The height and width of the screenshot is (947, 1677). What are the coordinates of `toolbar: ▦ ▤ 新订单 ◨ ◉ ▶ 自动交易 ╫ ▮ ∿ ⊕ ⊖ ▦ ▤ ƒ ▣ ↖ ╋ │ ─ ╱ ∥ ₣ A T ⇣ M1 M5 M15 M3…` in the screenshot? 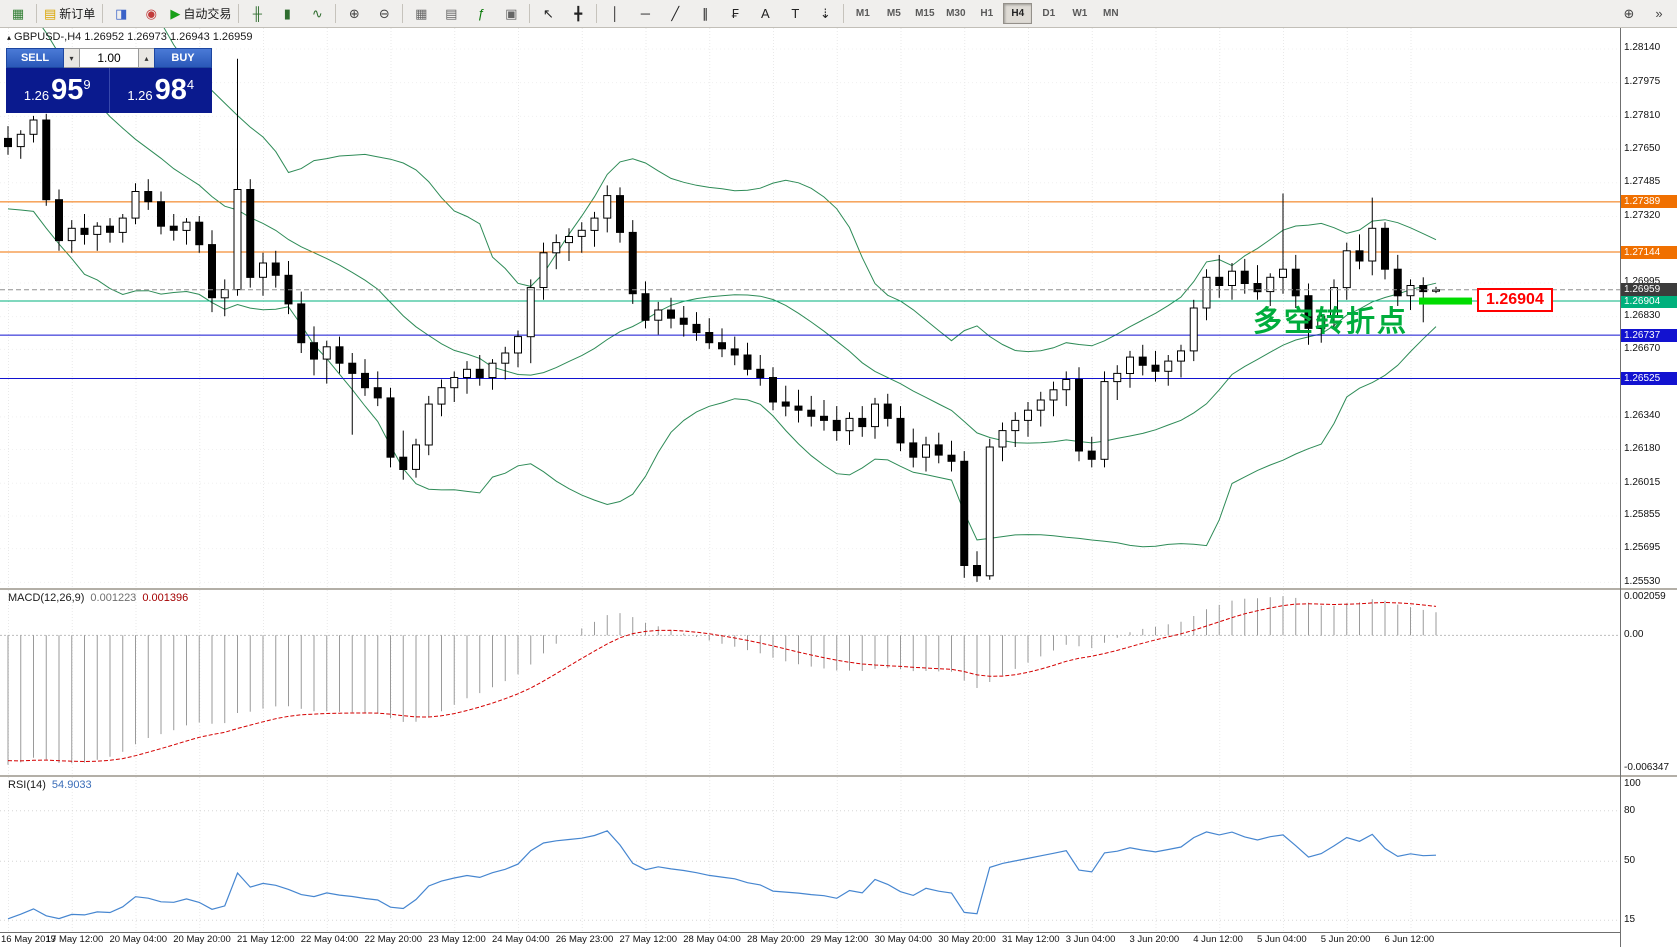 It's located at (838, 14).